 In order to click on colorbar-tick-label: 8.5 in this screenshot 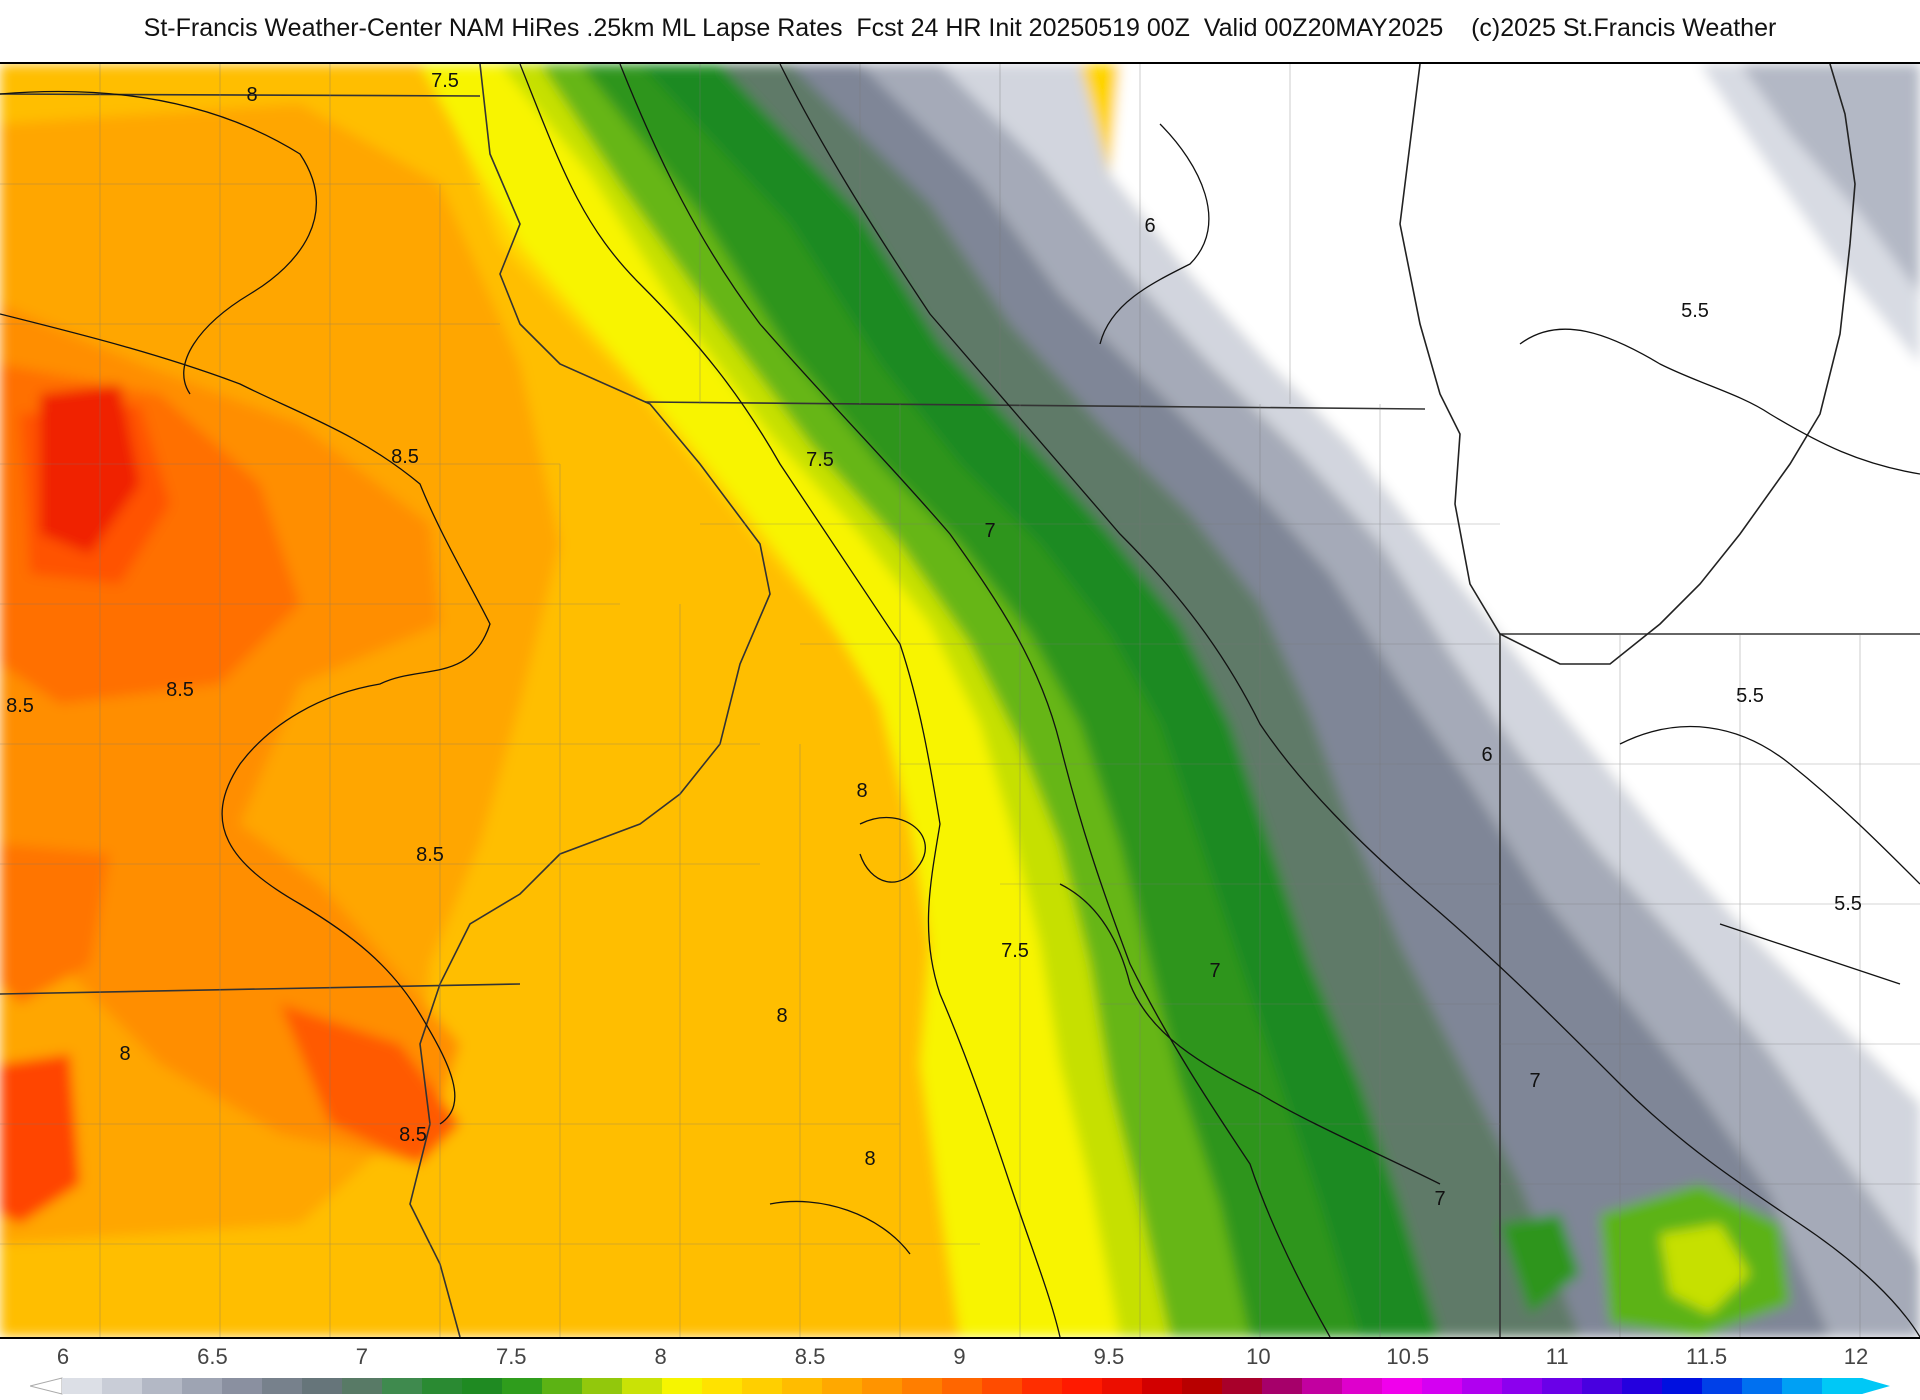, I will do `click(810, 1356)`.